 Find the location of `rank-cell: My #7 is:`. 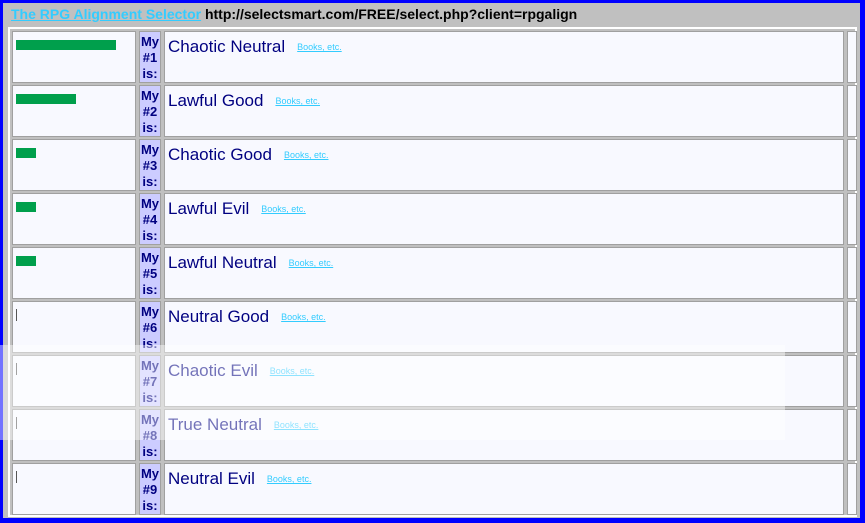

rank-cell: My #7 is: is located at coordinates (150, 381).